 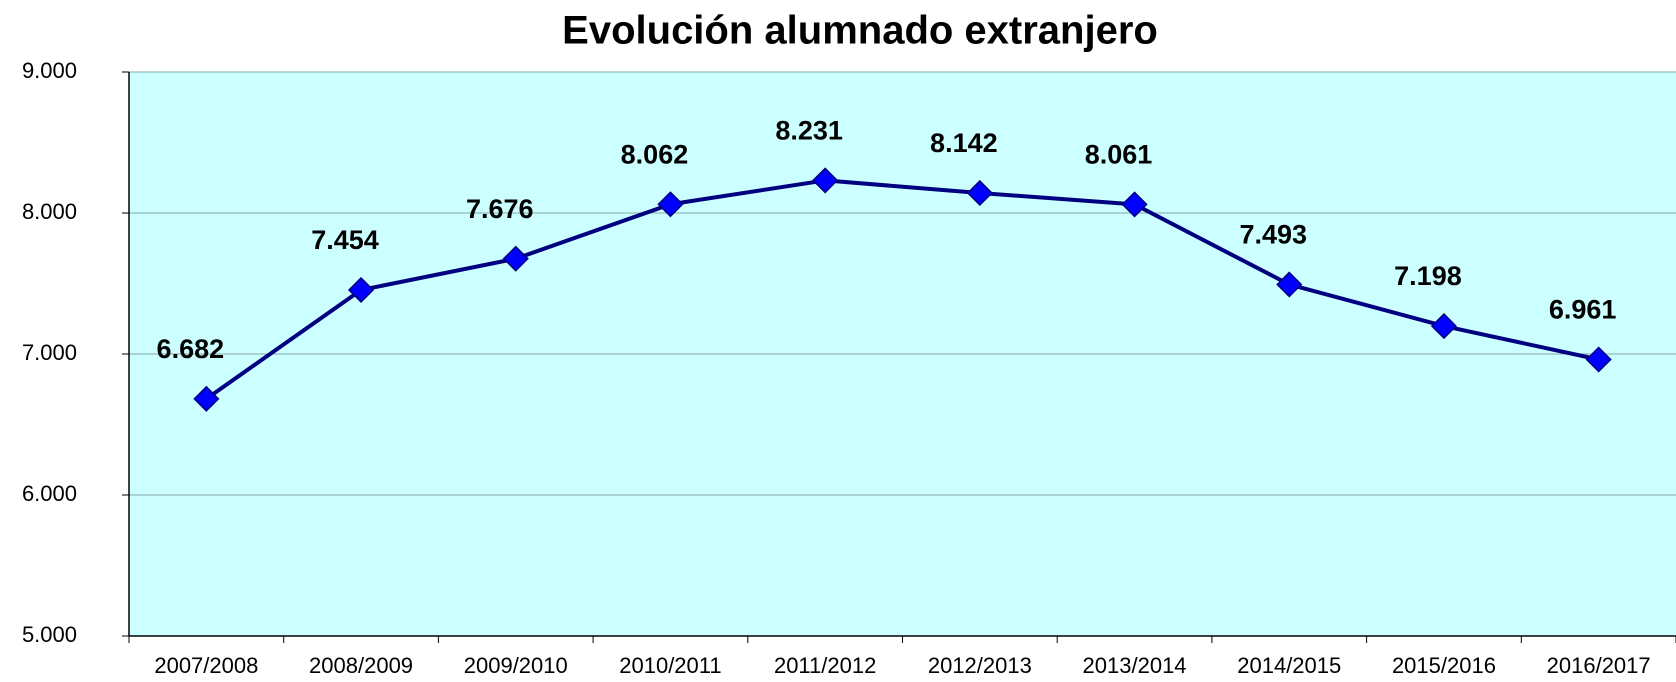 What do you see at coordinates (1444, 665) in the screenshot?
I see `x-tick-label: 2015/2016` at bounding box center [1444, 665].